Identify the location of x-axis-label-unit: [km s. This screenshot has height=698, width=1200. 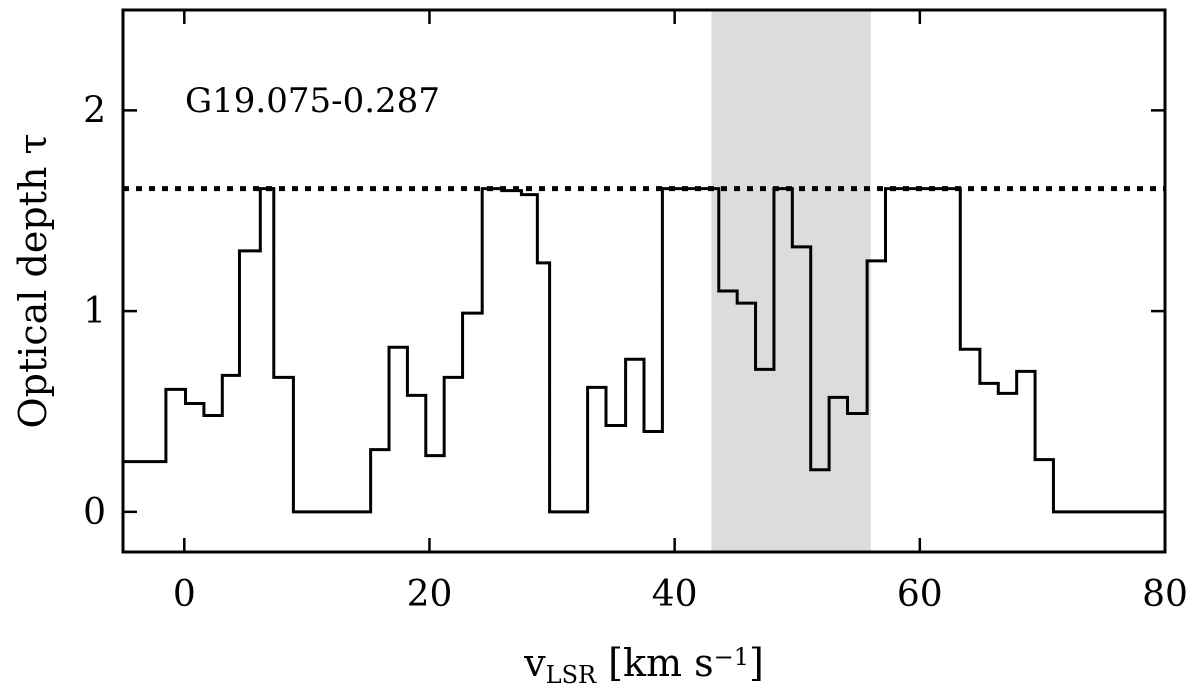
(655, 663).